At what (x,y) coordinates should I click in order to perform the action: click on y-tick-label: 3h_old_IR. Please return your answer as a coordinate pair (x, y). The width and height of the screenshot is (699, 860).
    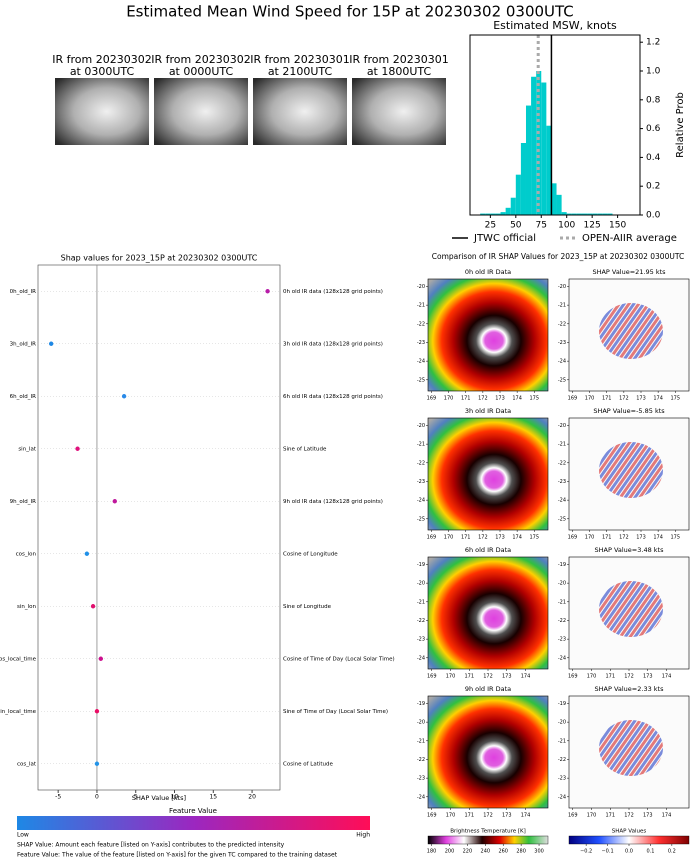
    Looking at the image, I should click on (23, 344).